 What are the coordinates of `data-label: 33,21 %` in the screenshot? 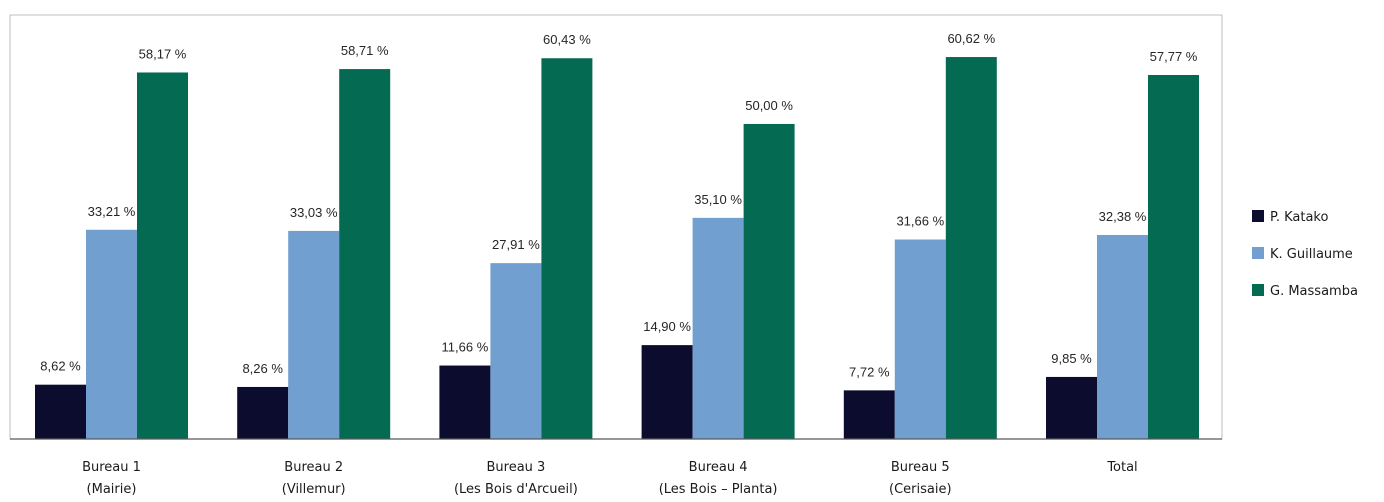 It's located at (112, 211).